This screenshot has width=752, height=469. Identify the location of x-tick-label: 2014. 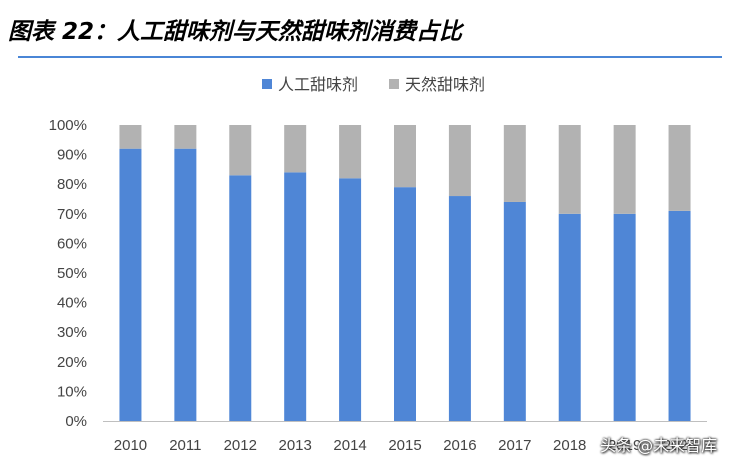
(349, 445).